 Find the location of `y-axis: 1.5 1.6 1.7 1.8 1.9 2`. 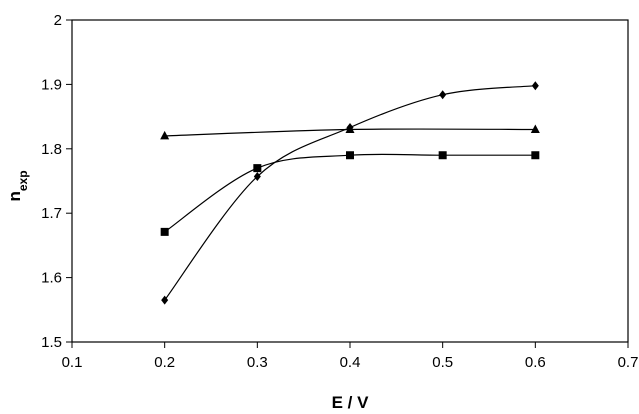

y-axis: 1.5 1.6 1.7 1.8 1.9 2 is located at coordinates (56, 181).